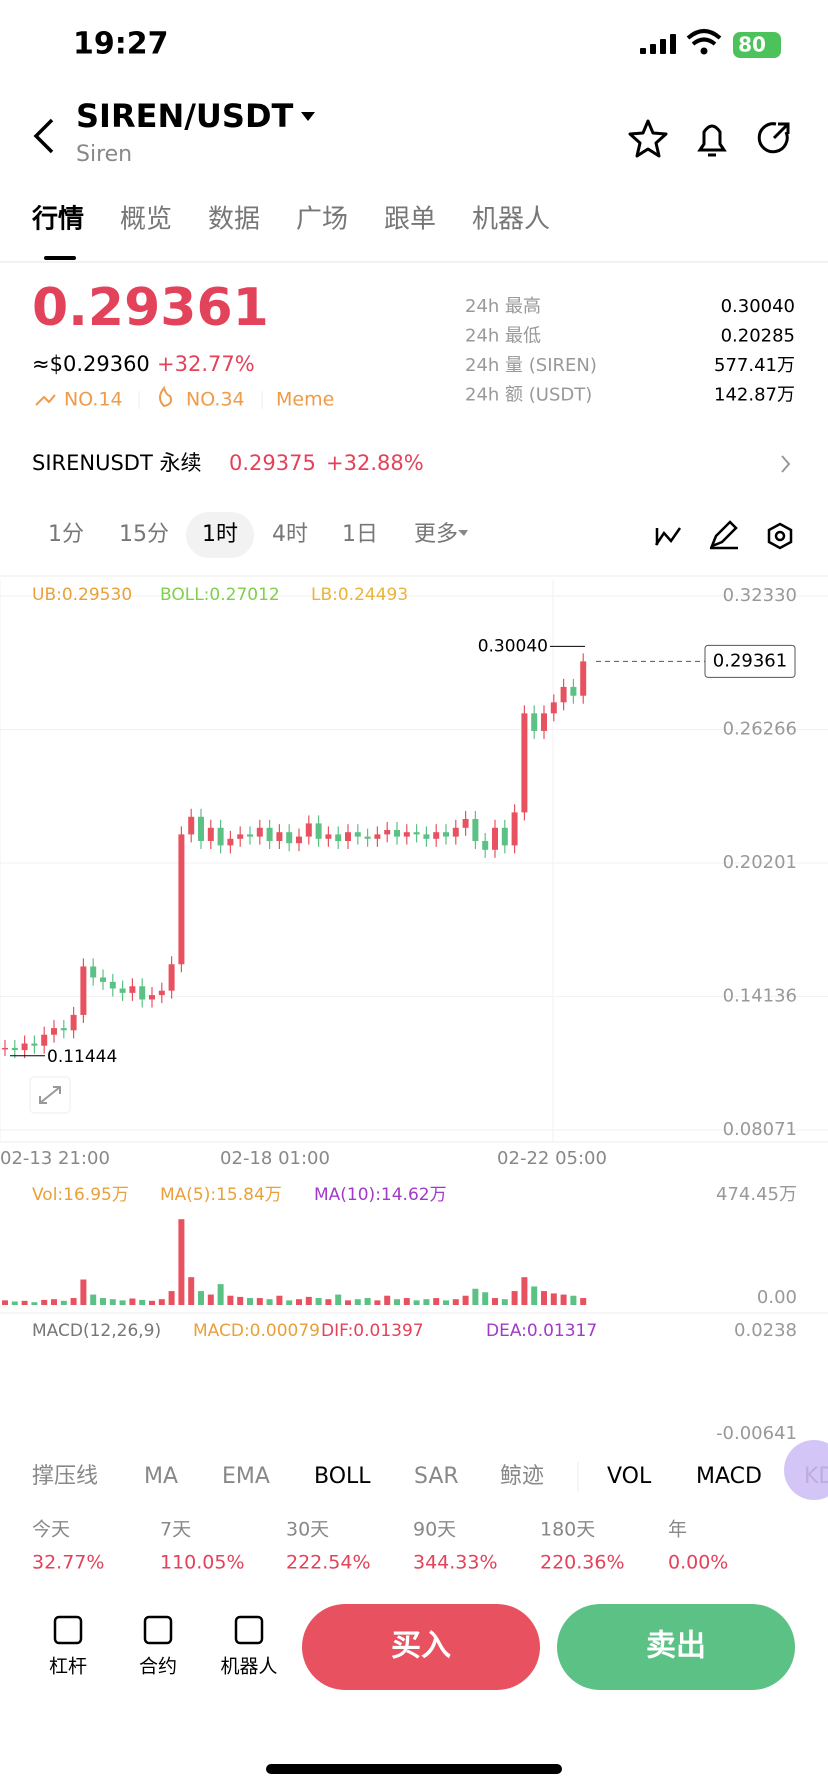 This screenshot has height=1792, width=828. Describe the element at coordinates (57, 219) in the screenshot. I see `tab: 行情` at that location.